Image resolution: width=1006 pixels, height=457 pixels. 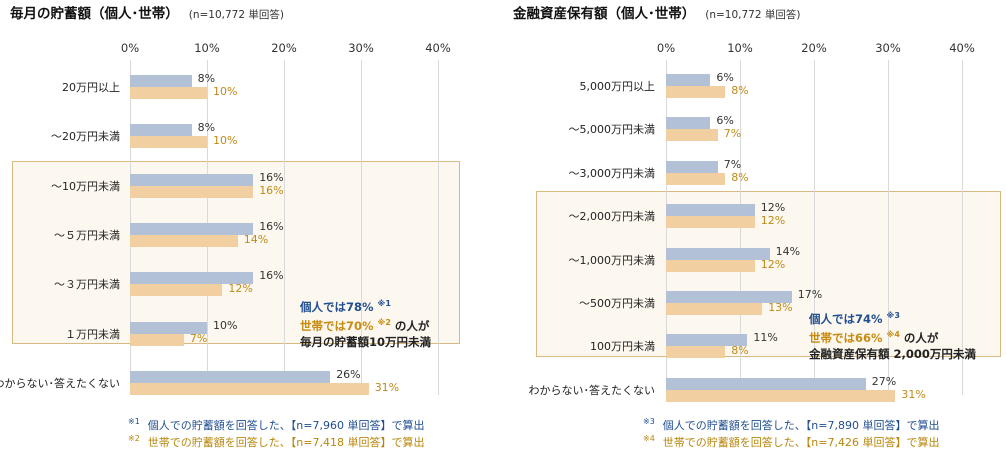 What do you see at coordinates (612, 173) in the screenshot?
I see `category-label: ～3,000万円未満` at bounding box center [612, 173].